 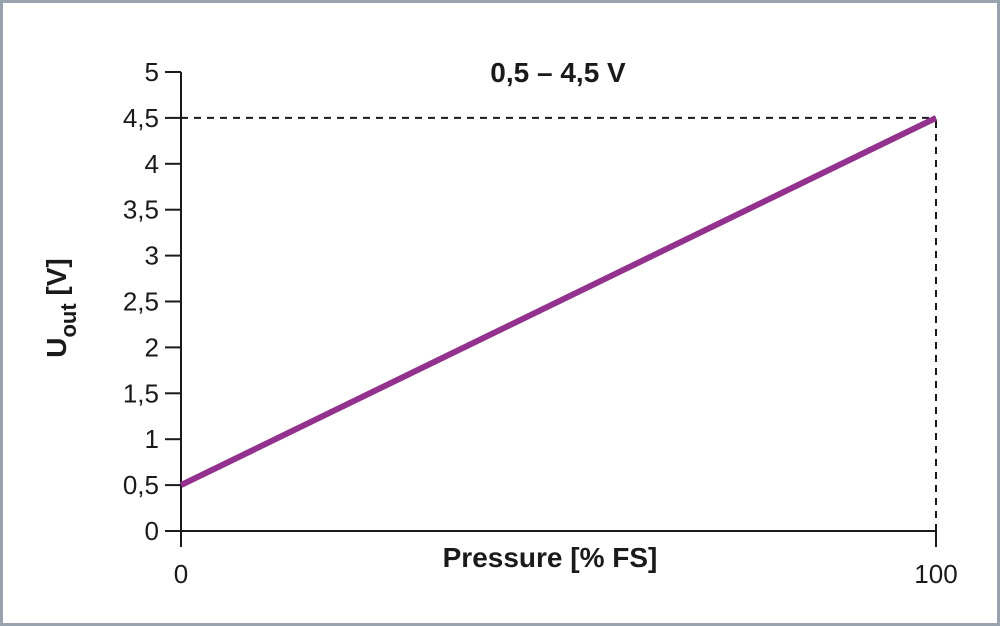 What do you see at coordinates (141, 118) in the screenshot?
I see `y-tick-label: 4,5` at bounding box center [141, 118].